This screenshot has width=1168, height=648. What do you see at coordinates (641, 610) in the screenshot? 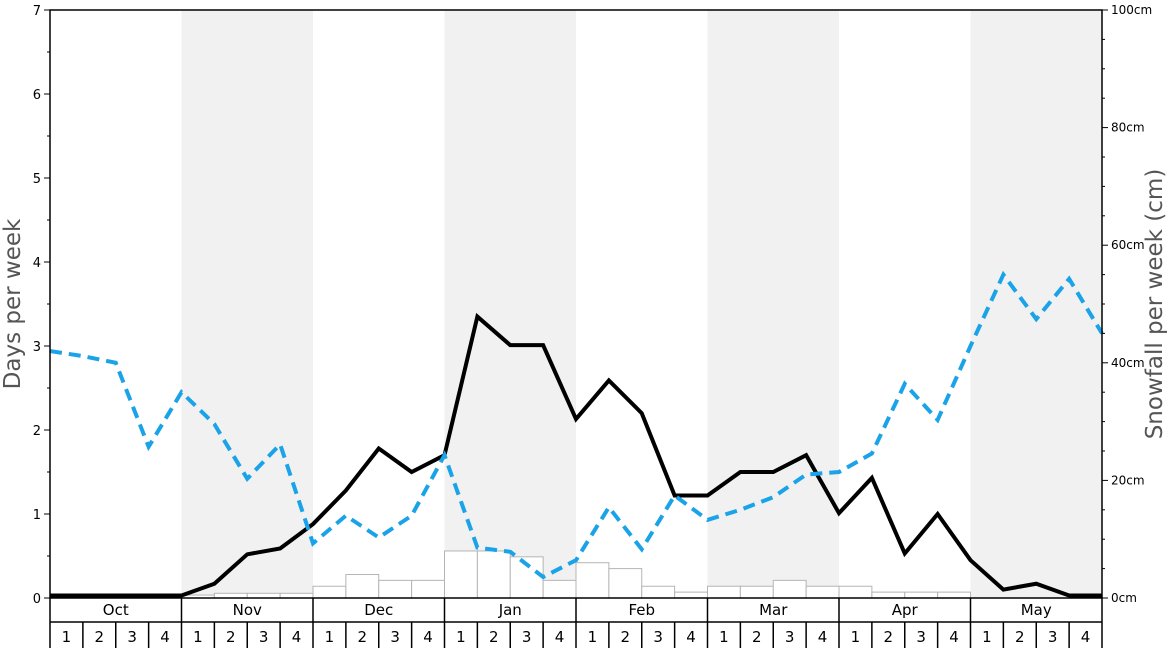
I see `month-label: Feb` at bounding box center [641, 610].